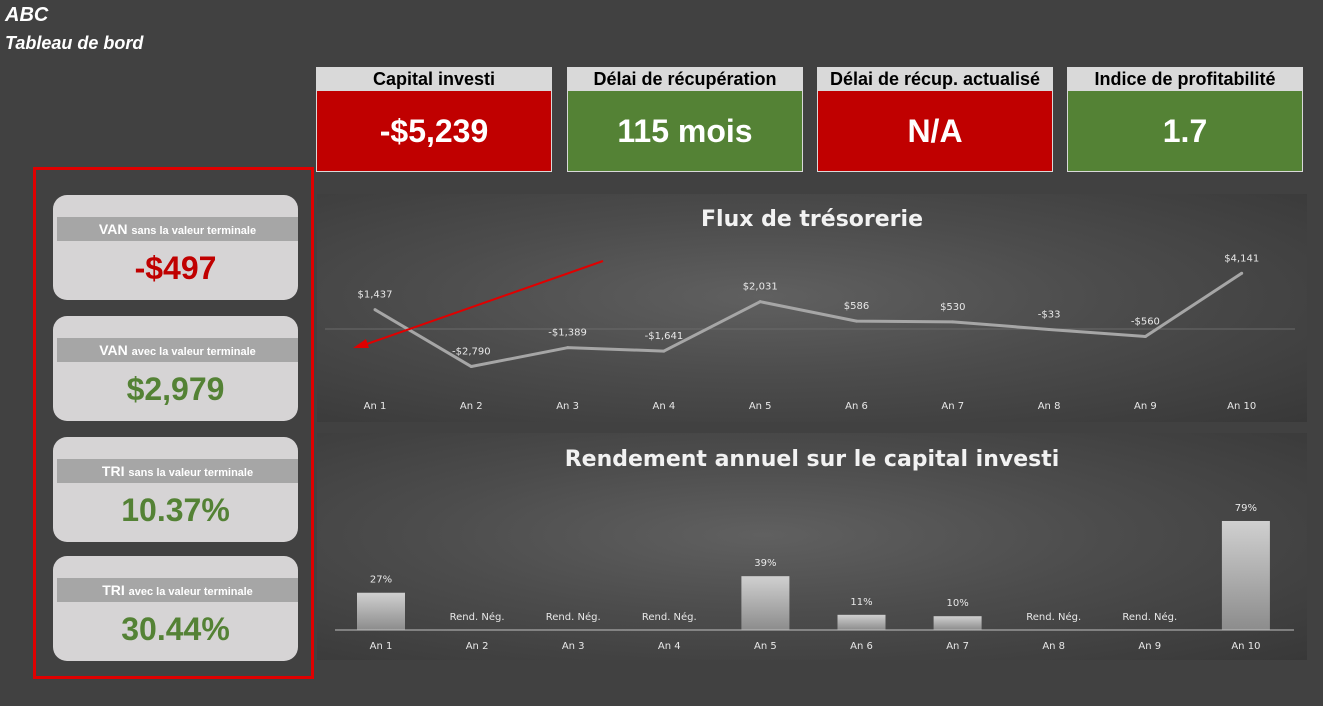 Image resolution: width=1323 pixels, height=706 pixels. I want to click on cashflow-data-label: -$2,790, so click(471, 352).